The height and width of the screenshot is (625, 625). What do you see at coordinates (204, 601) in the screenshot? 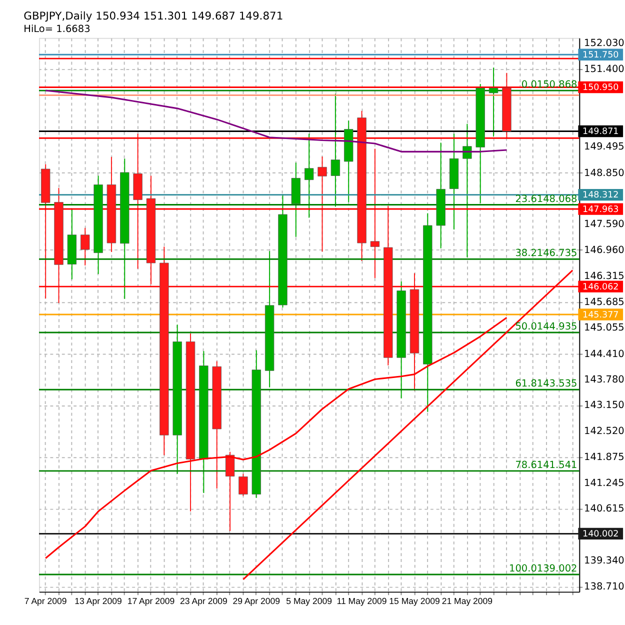
I see `x-tick-label: 23 Apr 2009` at bounding box center [204, 601].